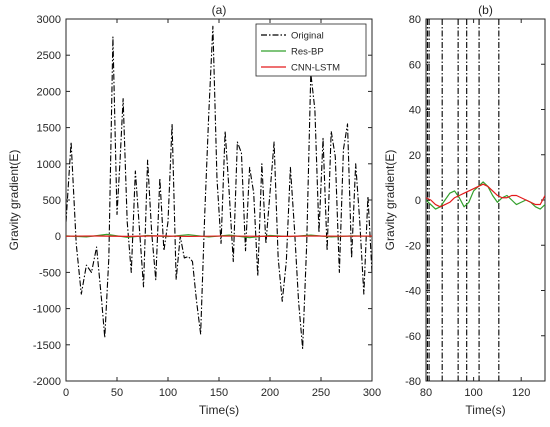 This screenshot has width=550, height=427. What do you see at coordinates (47, 382) in the screenshot?
I see `y-tick-label: -2000` at bounding box center [47, 382].